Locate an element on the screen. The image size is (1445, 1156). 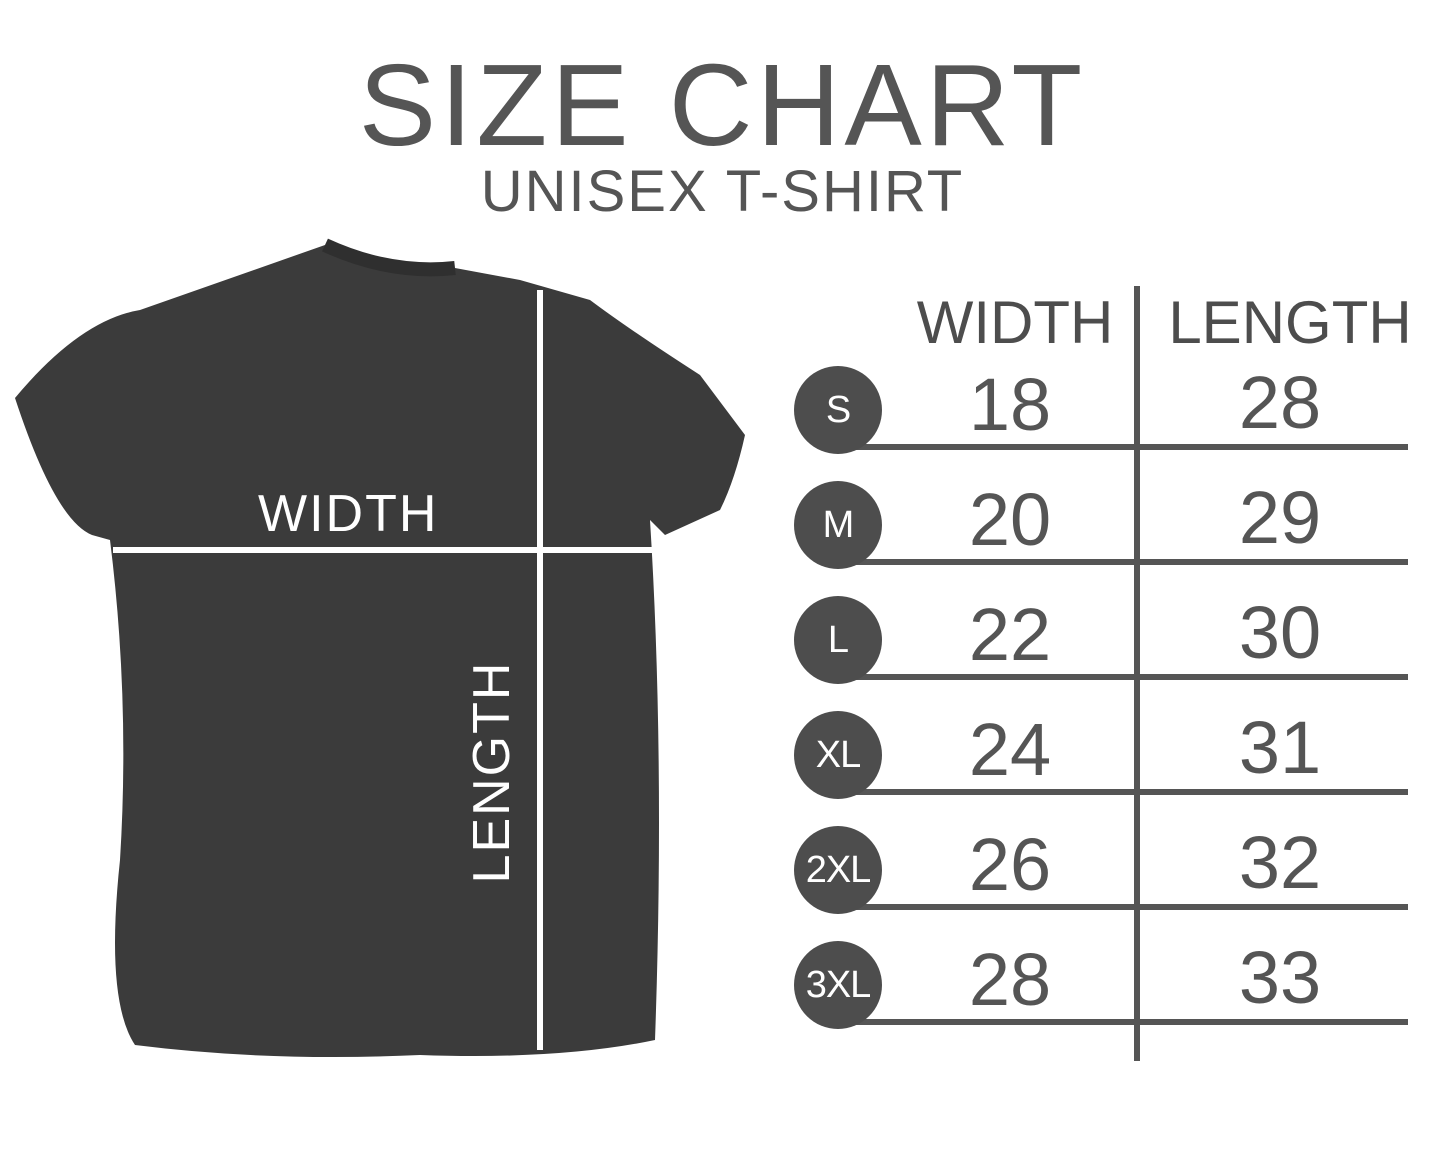
size-badge: S is located at coordinates (838, 410).